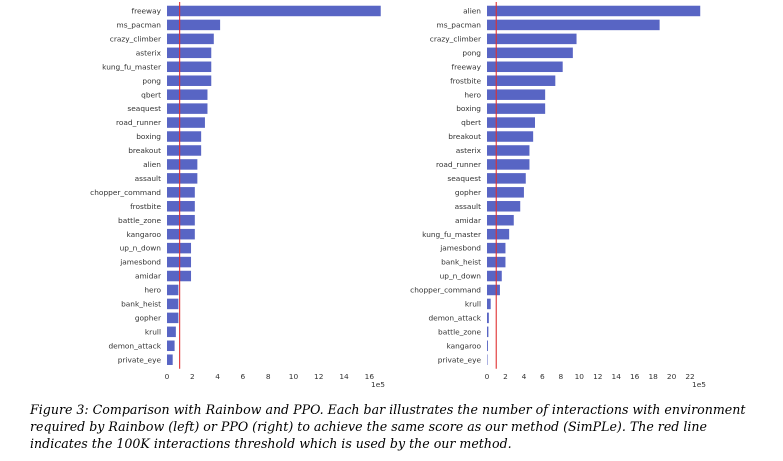 Image resolution: width=783 pixels, height=461 pixels. What do you see at coordinates (132, 66) in the screenshot?
I see `rainbow-category-label: kung_fu_master` at bounding box center [132, 66].